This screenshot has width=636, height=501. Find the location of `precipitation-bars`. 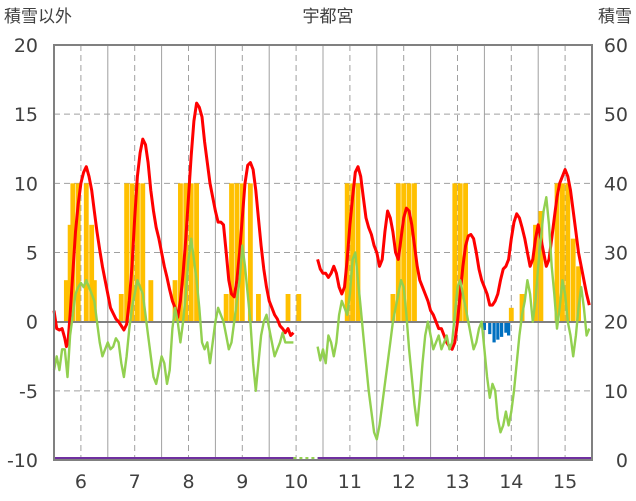

precipitation-bars is located at coordinates (496, 332).